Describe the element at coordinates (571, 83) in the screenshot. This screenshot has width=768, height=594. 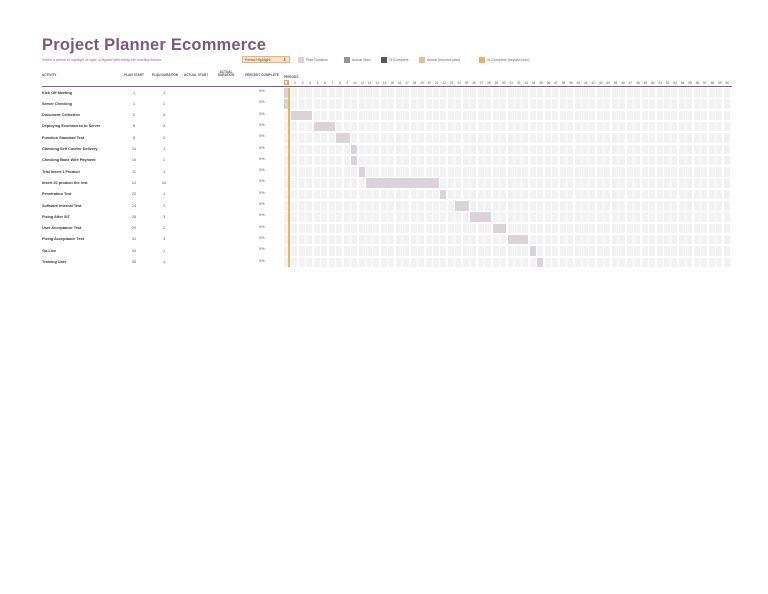
I see `period-number: 39` at that location.